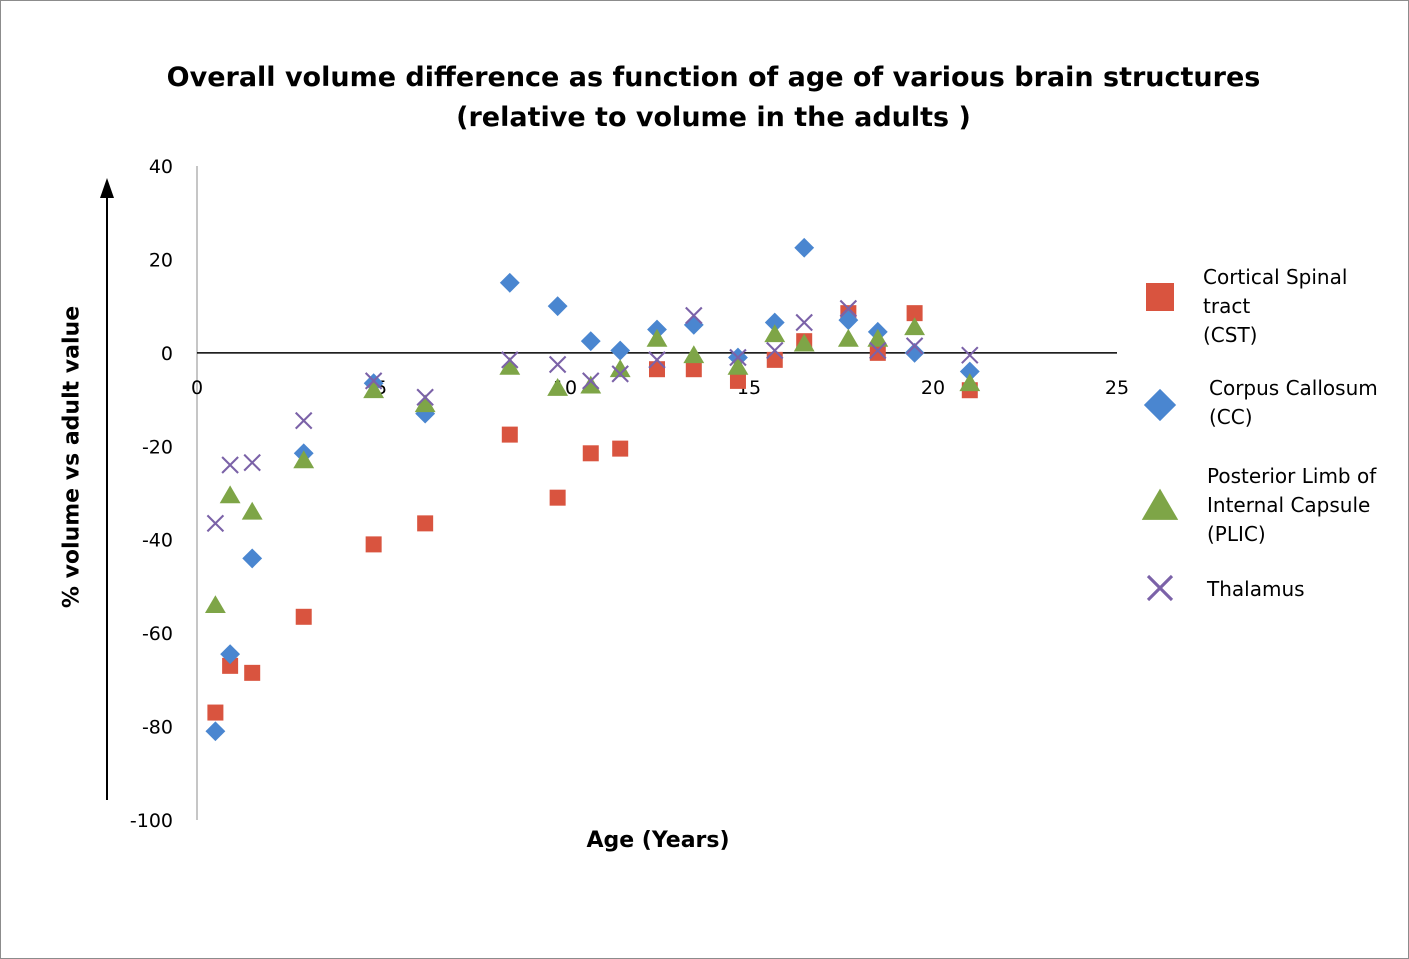  Describe the element at coordinates (1256, 589) in the screenshot. I see `legend-label-thalamus: Thalamus` at that location.